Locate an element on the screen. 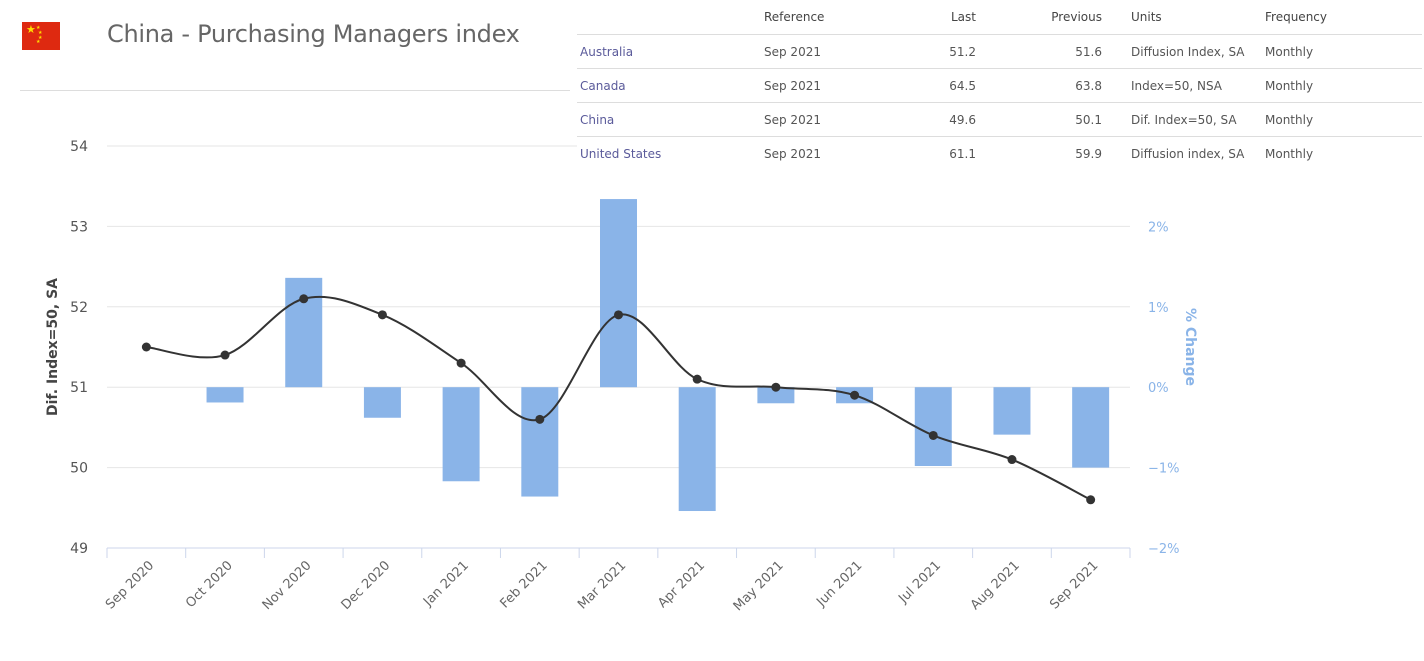 This screenshot has height=661, width=1424. table-header: Reference Last Previous Units Frequency is located at coordinates (999, 17).